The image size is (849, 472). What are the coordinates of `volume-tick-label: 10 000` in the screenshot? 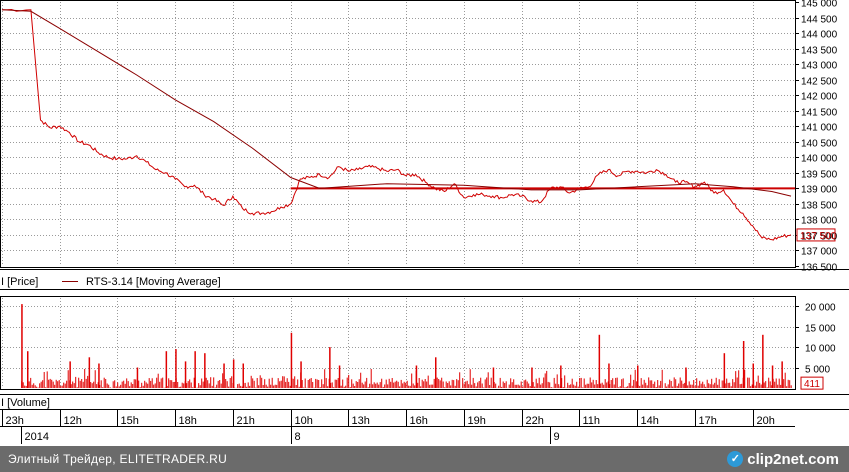 It's located at (820, 349).